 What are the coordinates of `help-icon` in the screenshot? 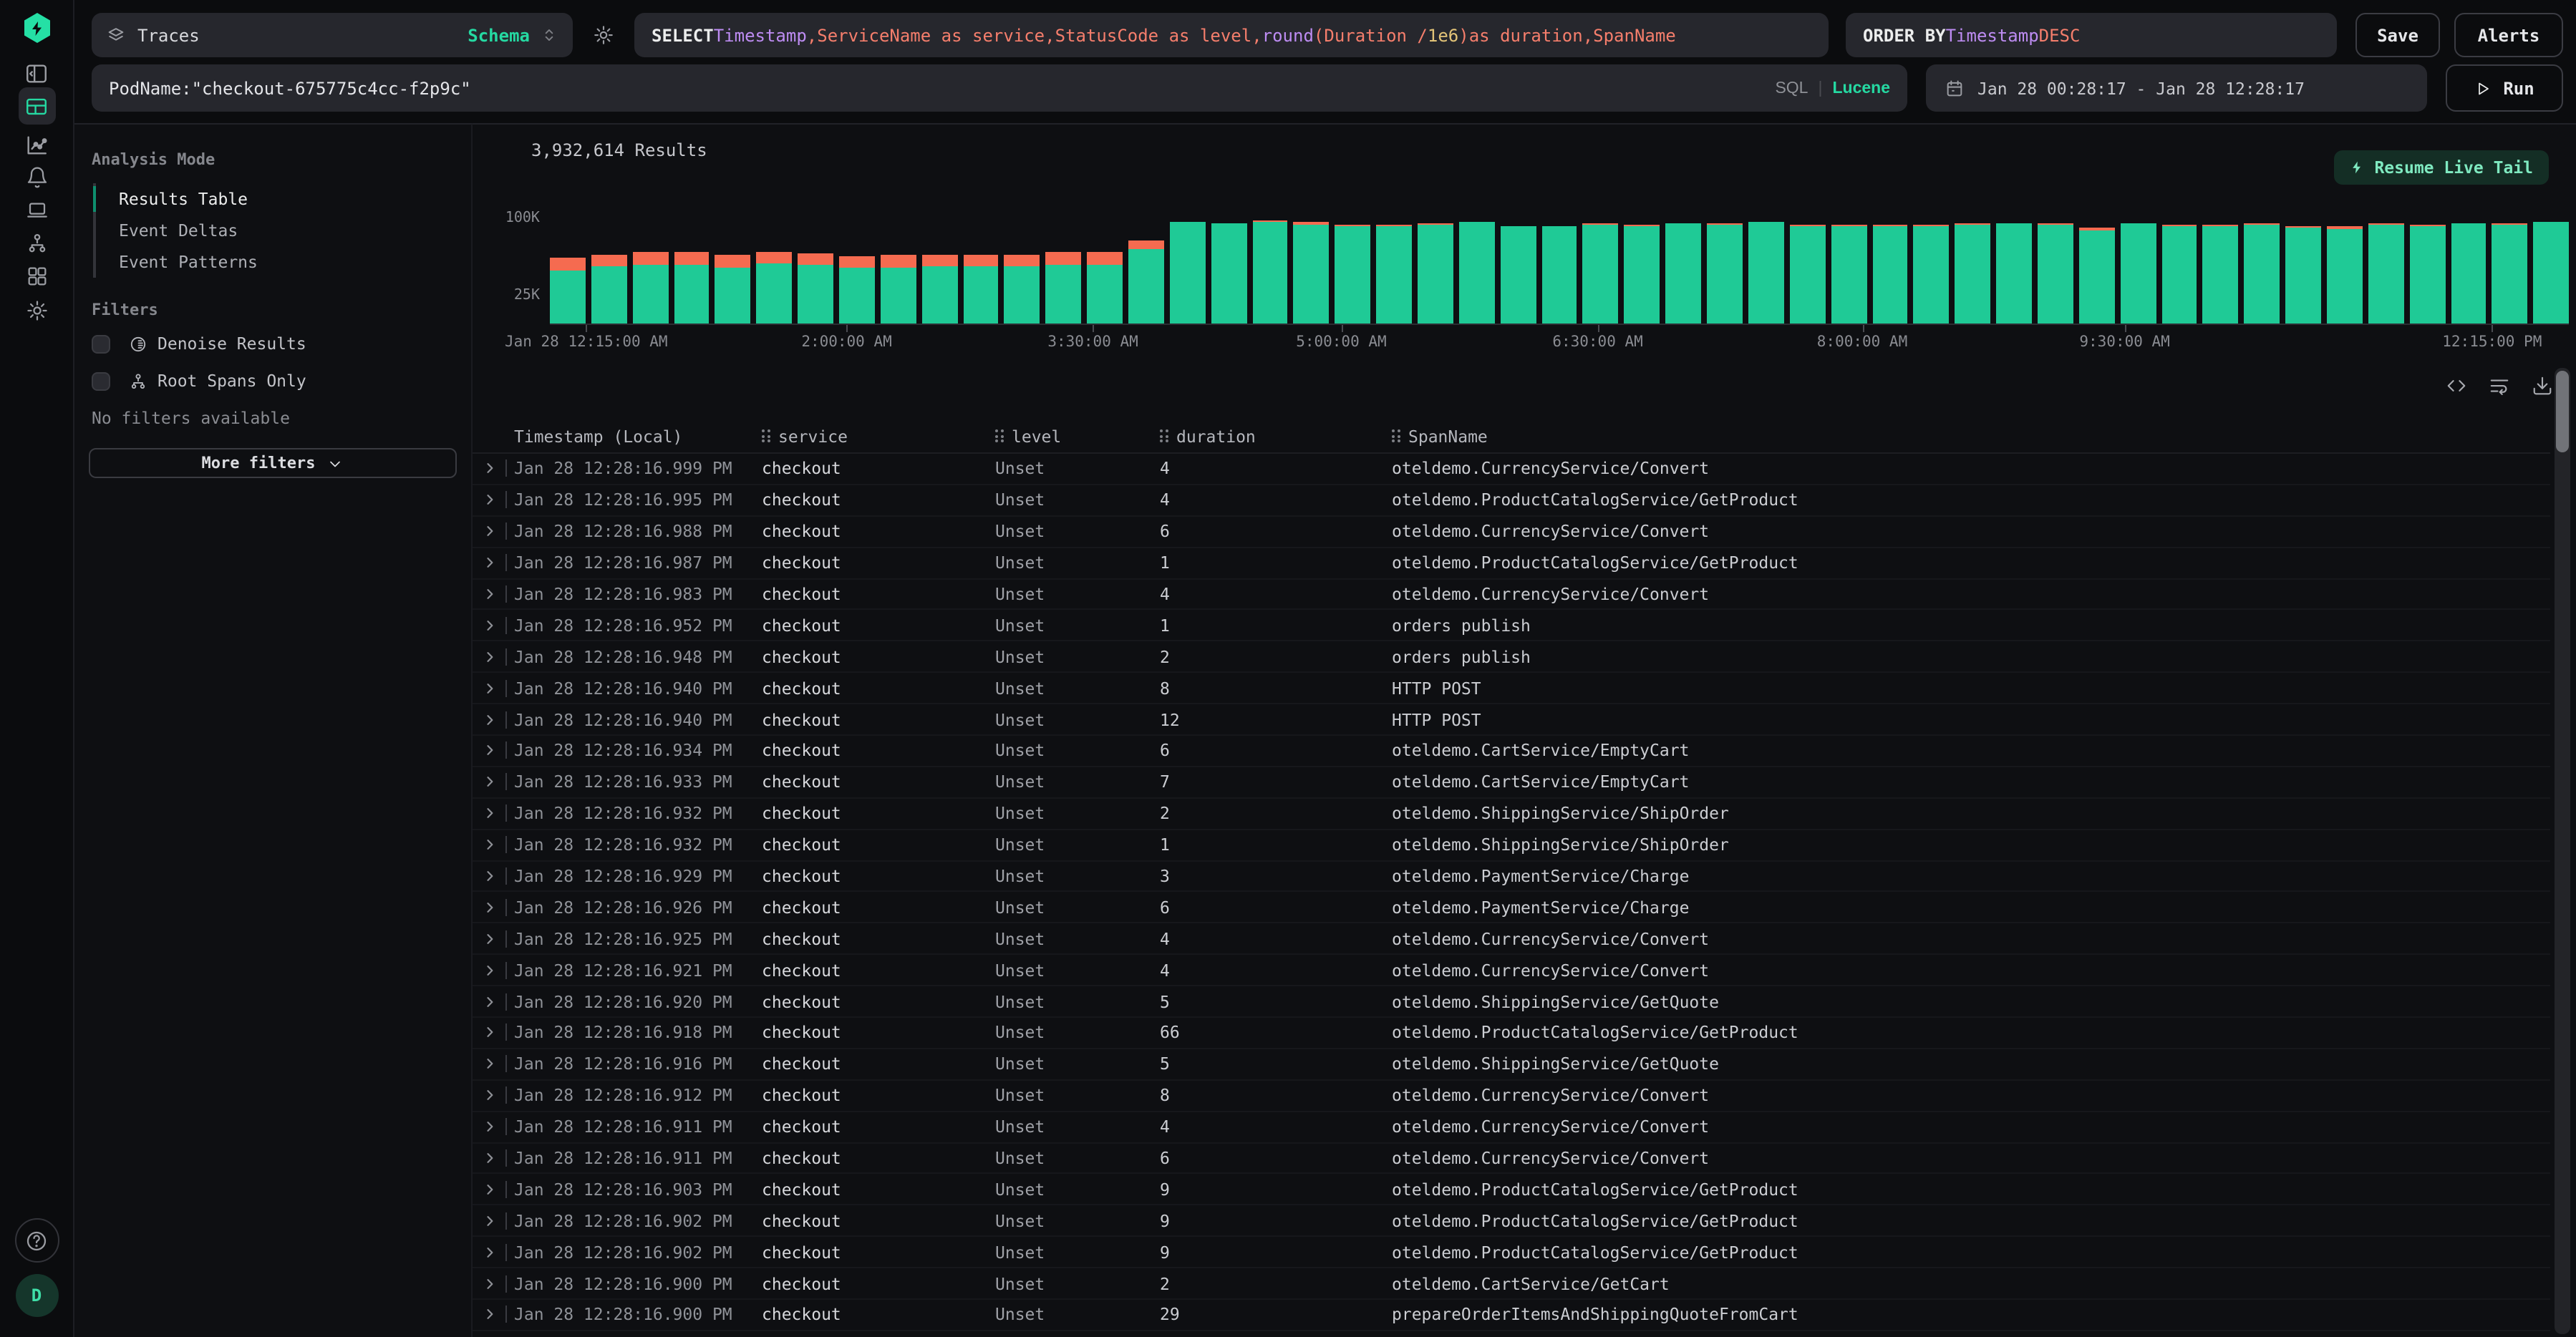 It's located at (37, 1240).